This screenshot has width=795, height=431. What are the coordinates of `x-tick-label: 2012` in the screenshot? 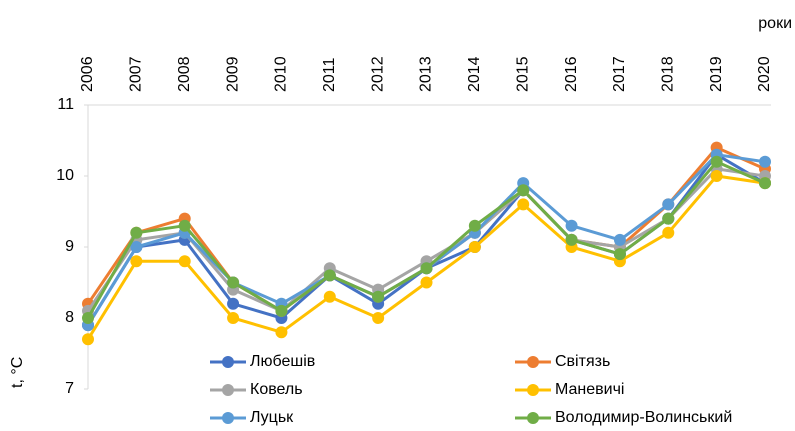 It's located at (377, 74).